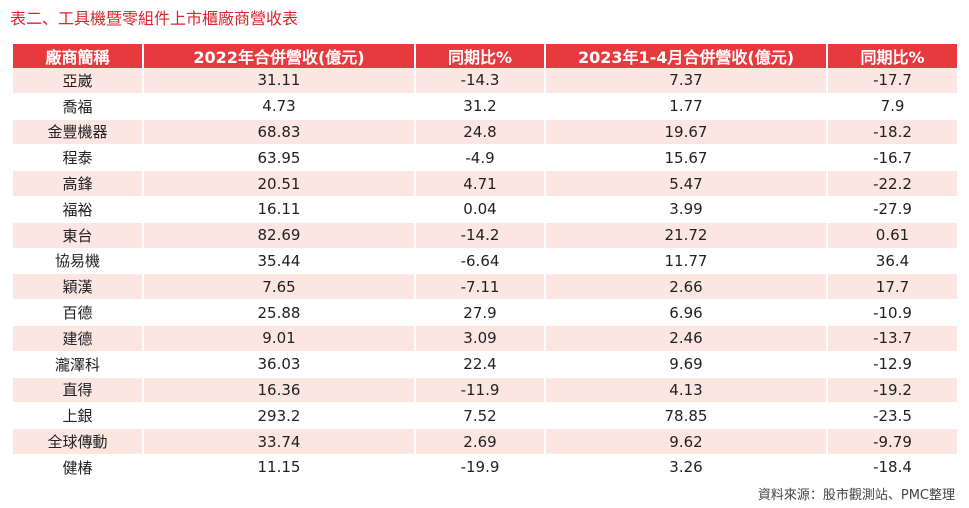 The image size is (969, 508). What do you see at coordinates (485, 81) in the screenshot?
I see `table-row: 亞崴 31.11 -14.3 7.37 -17.7` at bounding box center [485, 81].